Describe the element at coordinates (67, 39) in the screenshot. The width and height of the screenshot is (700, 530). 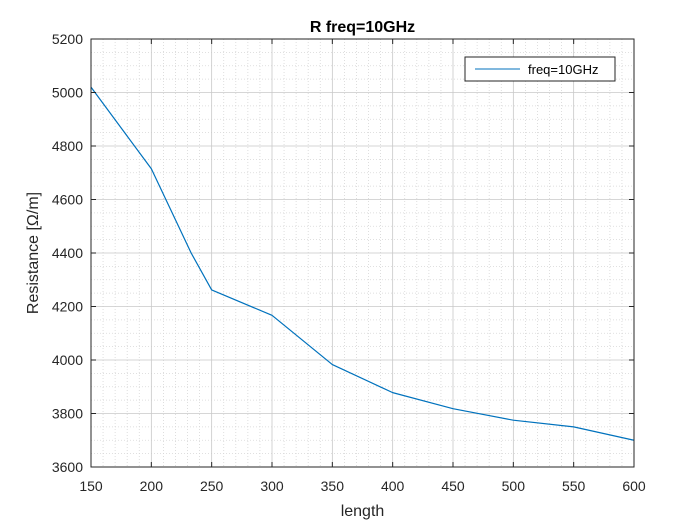
I see `y-tick-label: 5200` at that location.